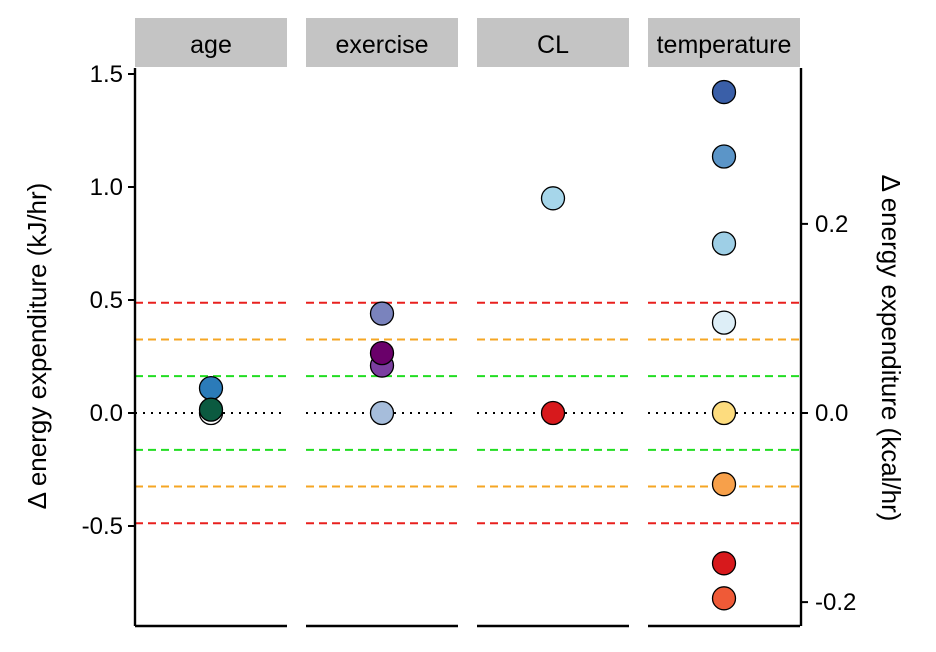 The width and height of the screenshot is (936, 652). Describe the element at coordinates (831, 413) in the screenshot. I see `right-y-tick-label: 0.0` at that location.